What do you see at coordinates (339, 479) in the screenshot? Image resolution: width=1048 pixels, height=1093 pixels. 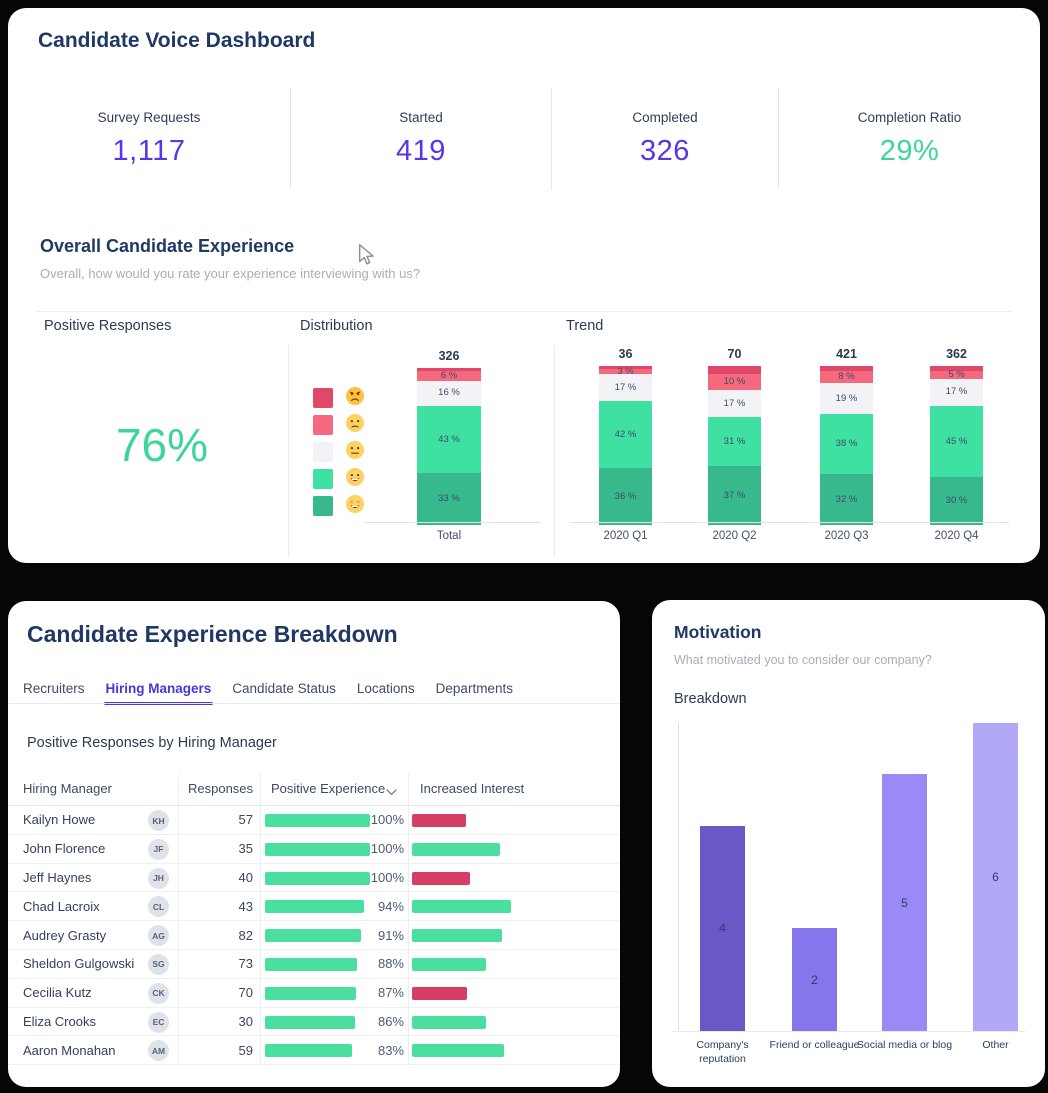 I see `legend-item-smile` at bounding box center [339, 479].